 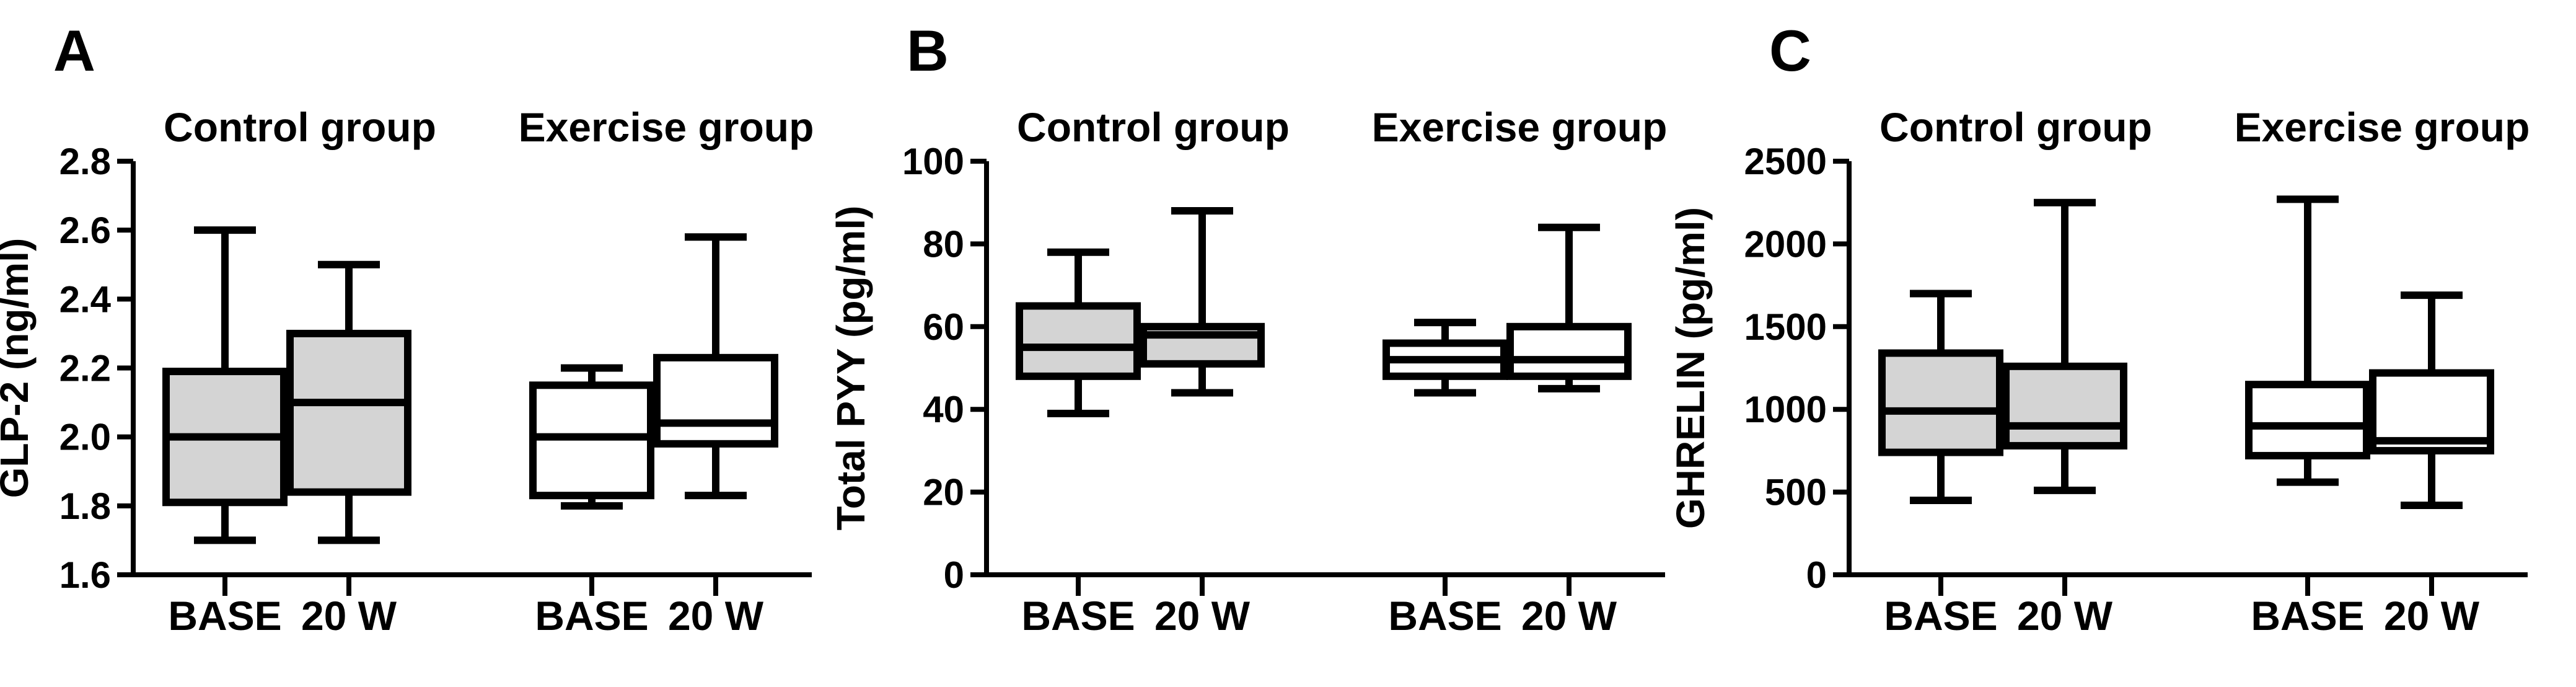 What do you see at coordinates (1785, 161) in the screenshot?
I see `y-tick-label: 2500` at bounding box center [1785, 161].